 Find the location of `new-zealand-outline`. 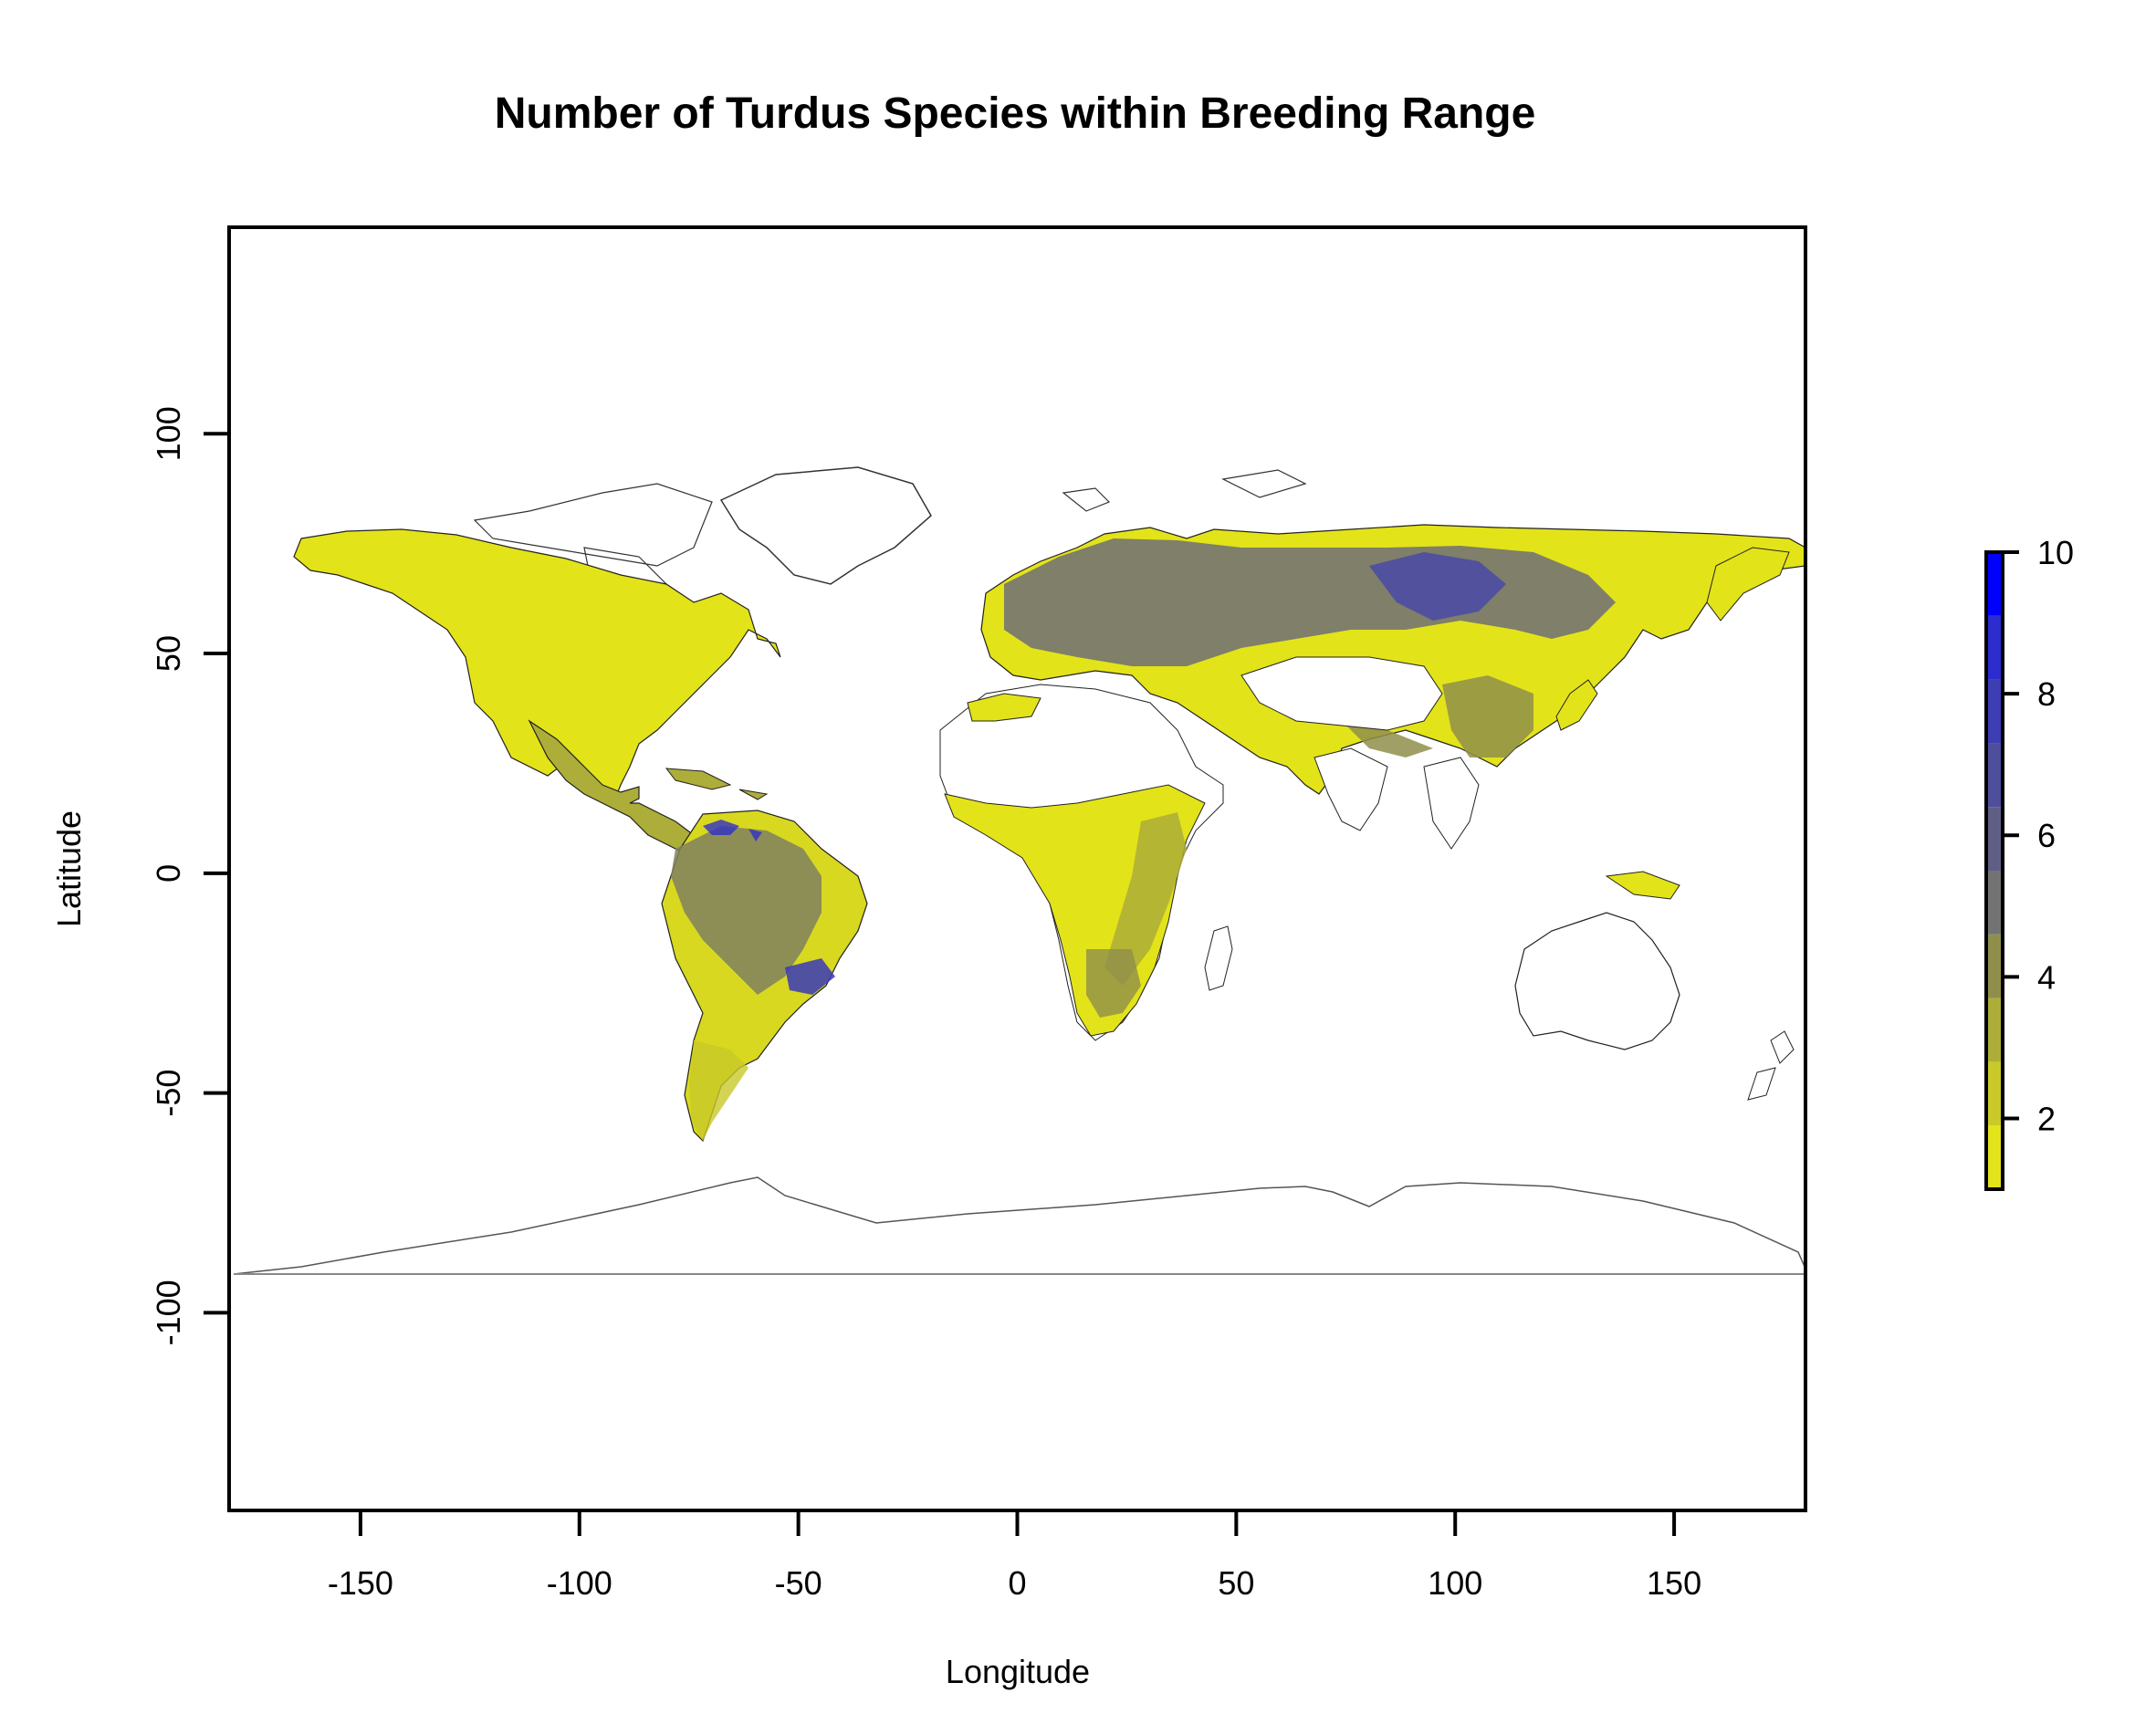

new-zealand-outline is located at coordinates (1771, 1065).